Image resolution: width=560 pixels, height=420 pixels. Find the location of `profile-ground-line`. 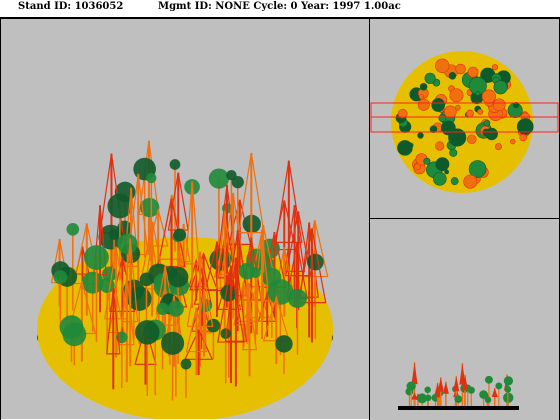

profile-ground-line is located at coordinates (458, 408).